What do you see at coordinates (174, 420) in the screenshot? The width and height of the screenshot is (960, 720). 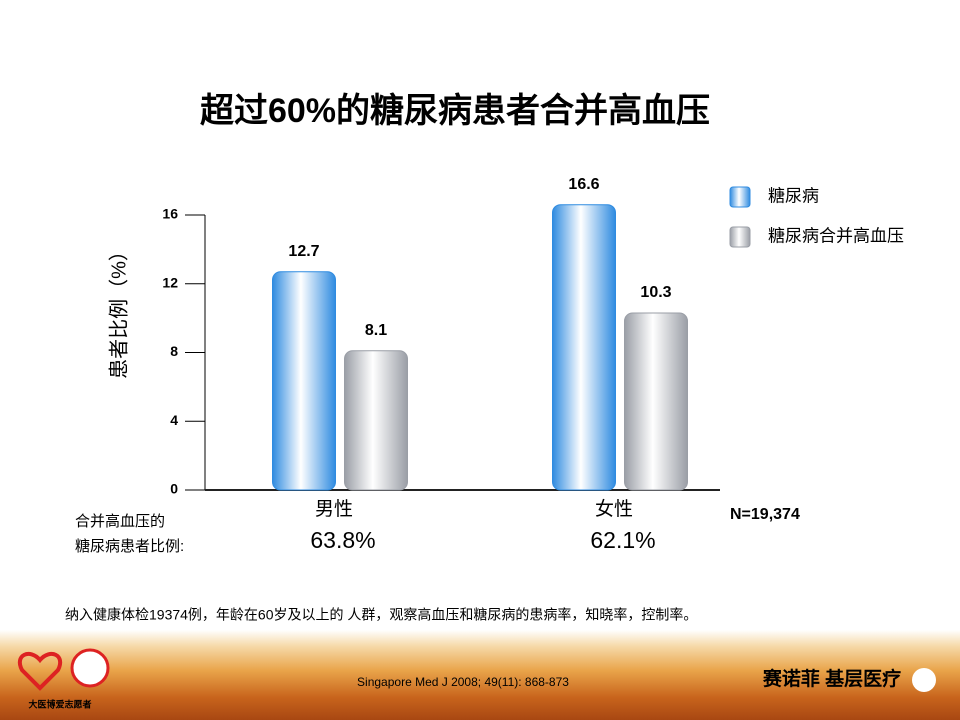 I see `y-tick-label: 4` at bounding box center [174, 420].